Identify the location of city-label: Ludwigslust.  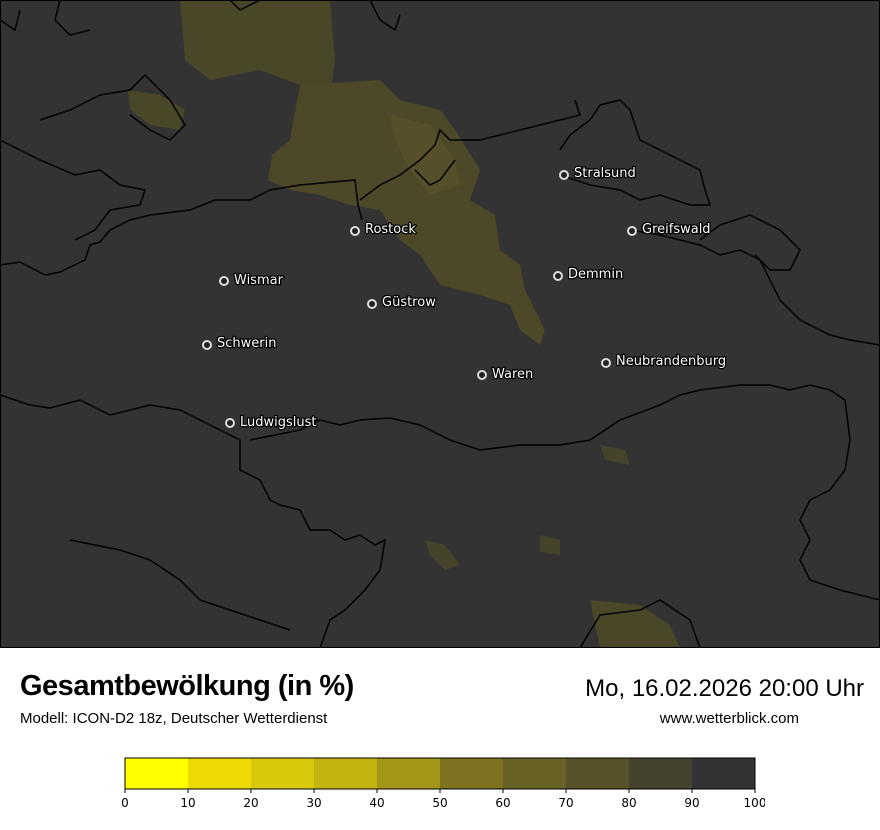
(278, 422).